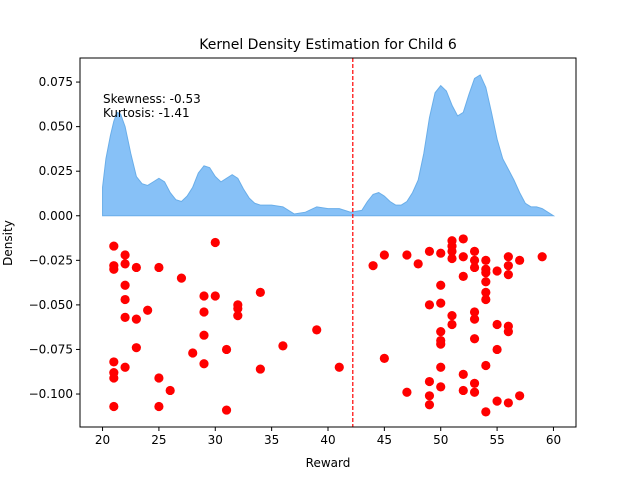  What do you see at coordinates (102, 440) in the screenshot?
I see `x-tick-label: 20` at bounding box center [102, 440].